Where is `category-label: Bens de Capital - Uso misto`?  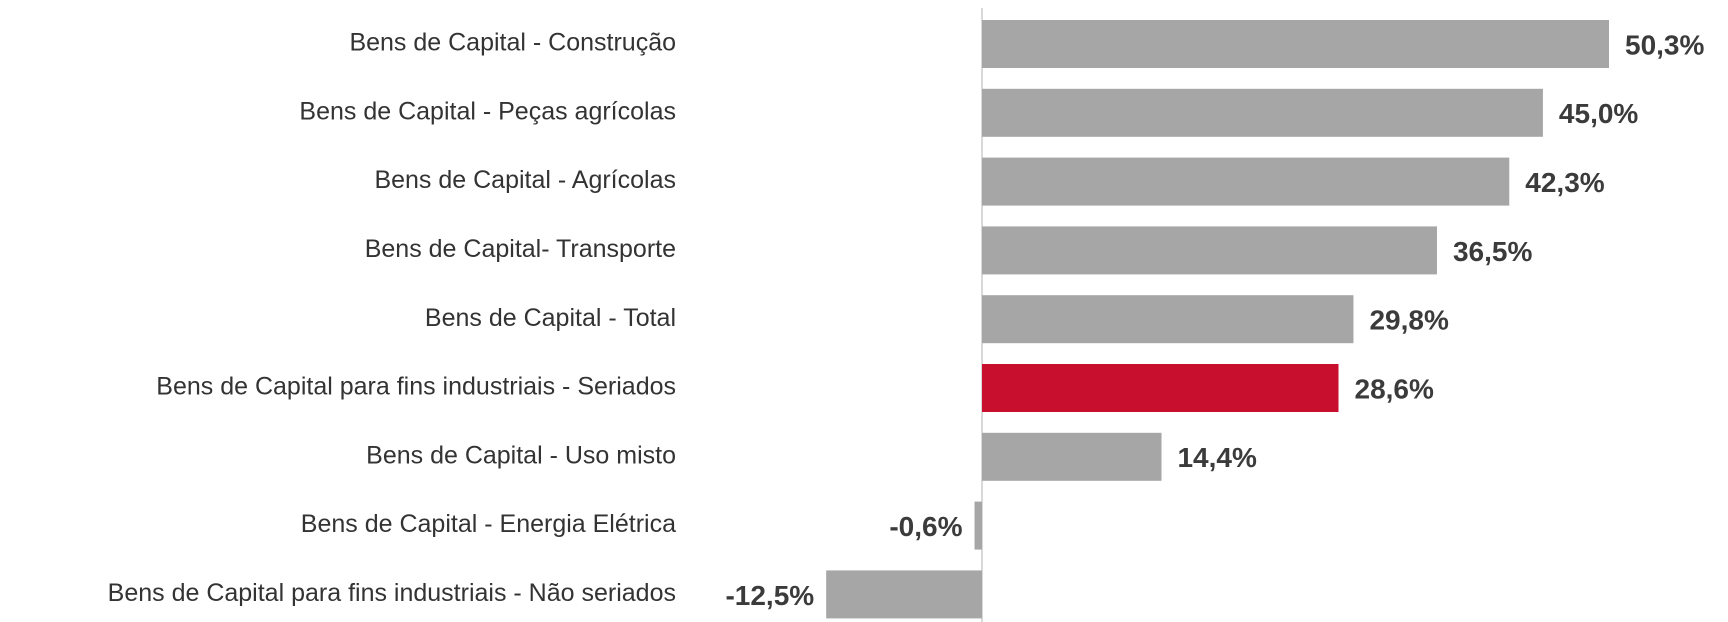 category-label: Bens de Capital - Uso misto is located at coordinates (521, 455).